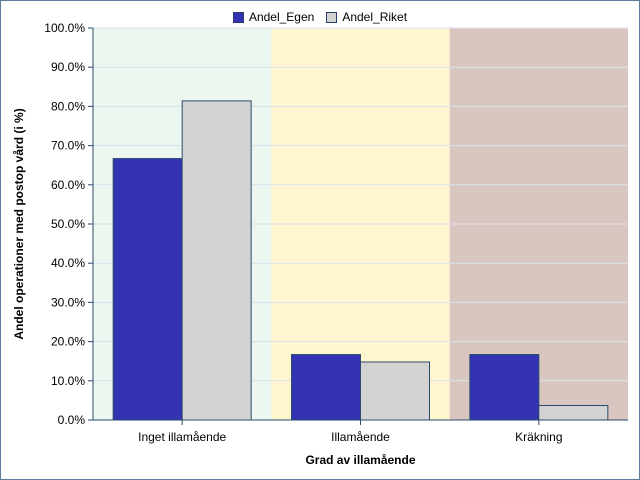 This screenshot has width=640, height=480. I want to click on y-tick-label: 10.0%, so click(68, 381).